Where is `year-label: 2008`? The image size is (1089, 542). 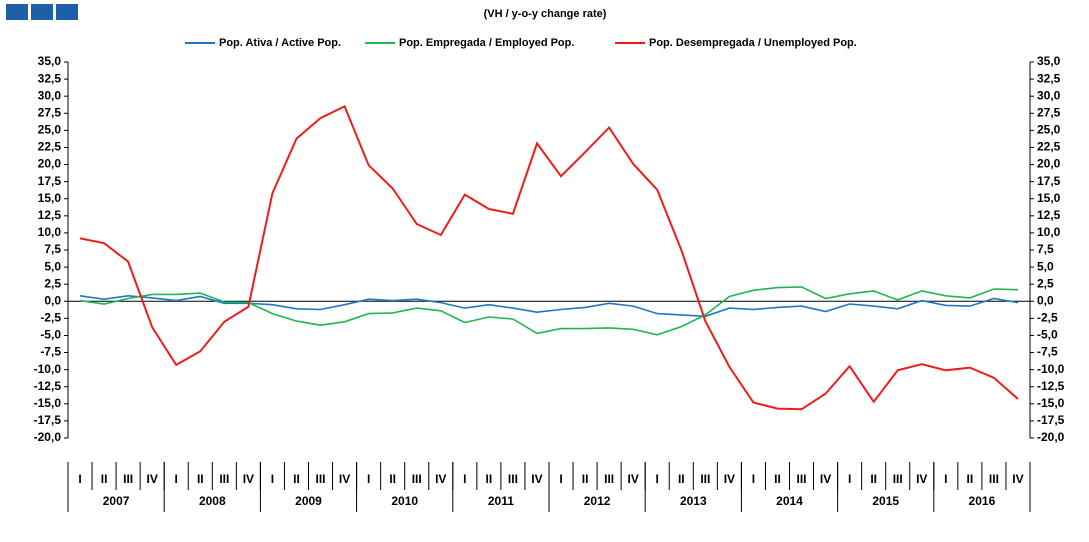
year-label: 2008 is located at coordinates (212, 501).